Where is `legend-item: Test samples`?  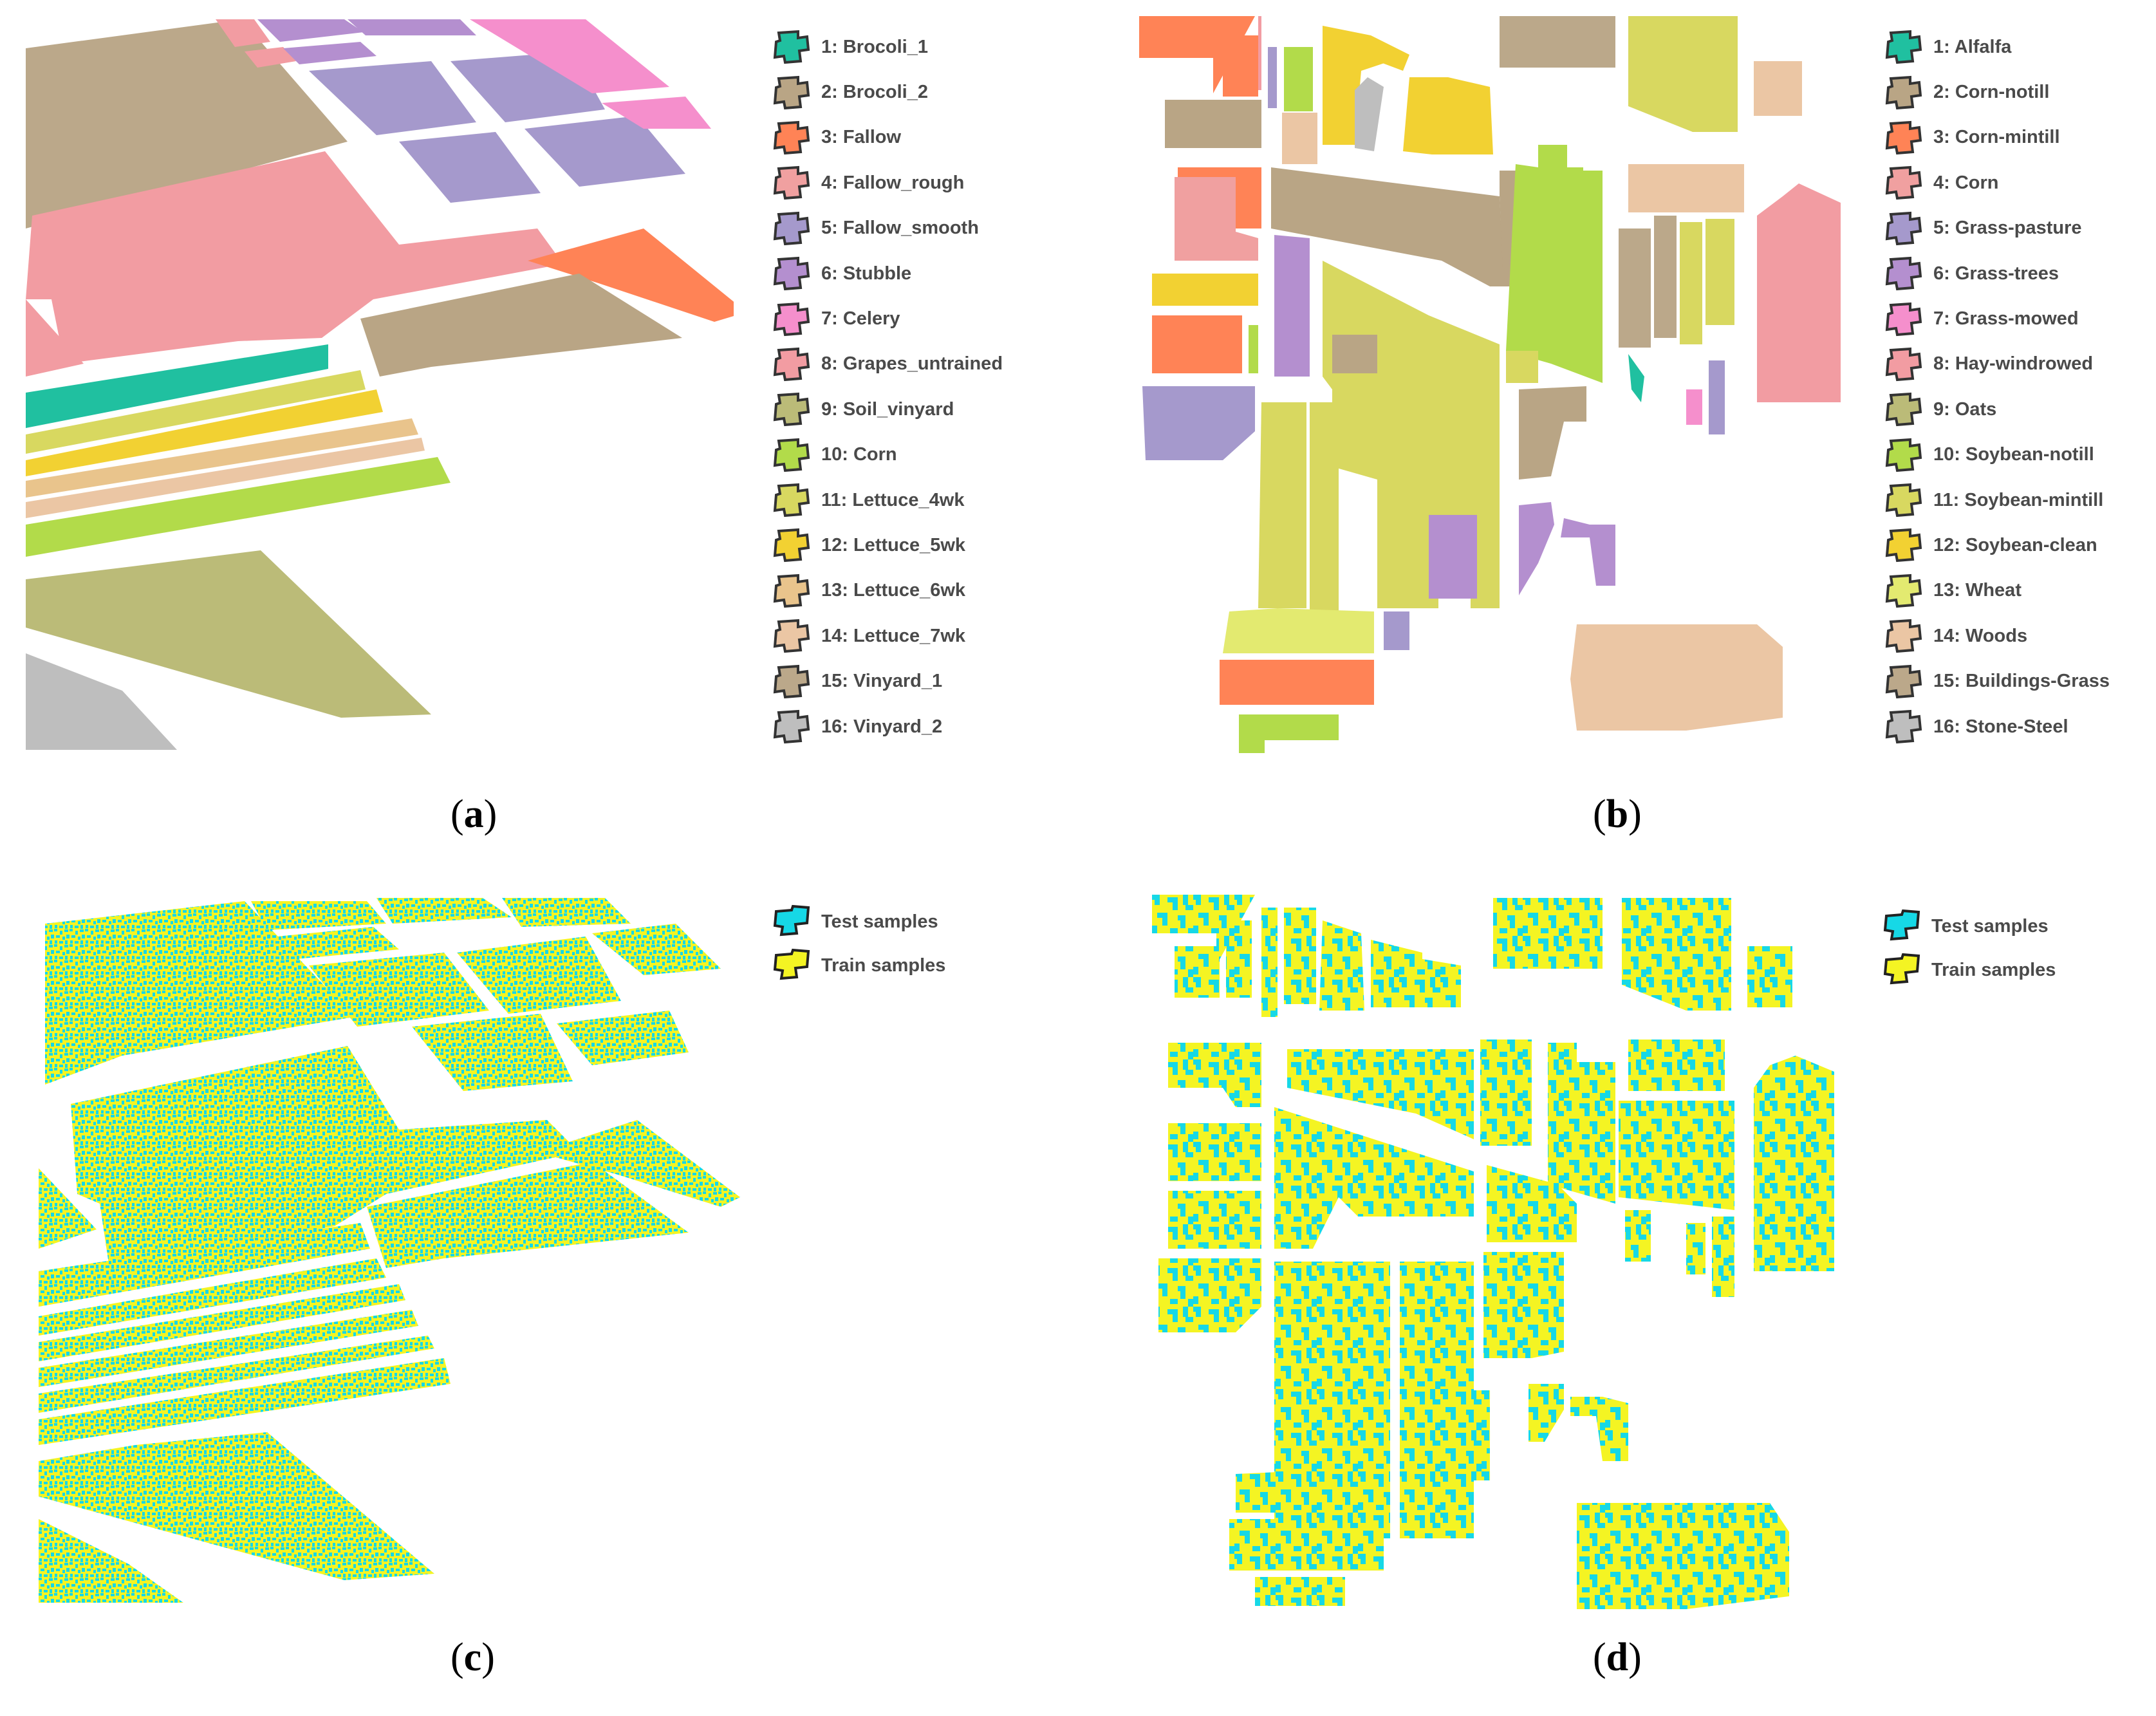 legend-item: Test samples is located at coordinates (1969, 926).